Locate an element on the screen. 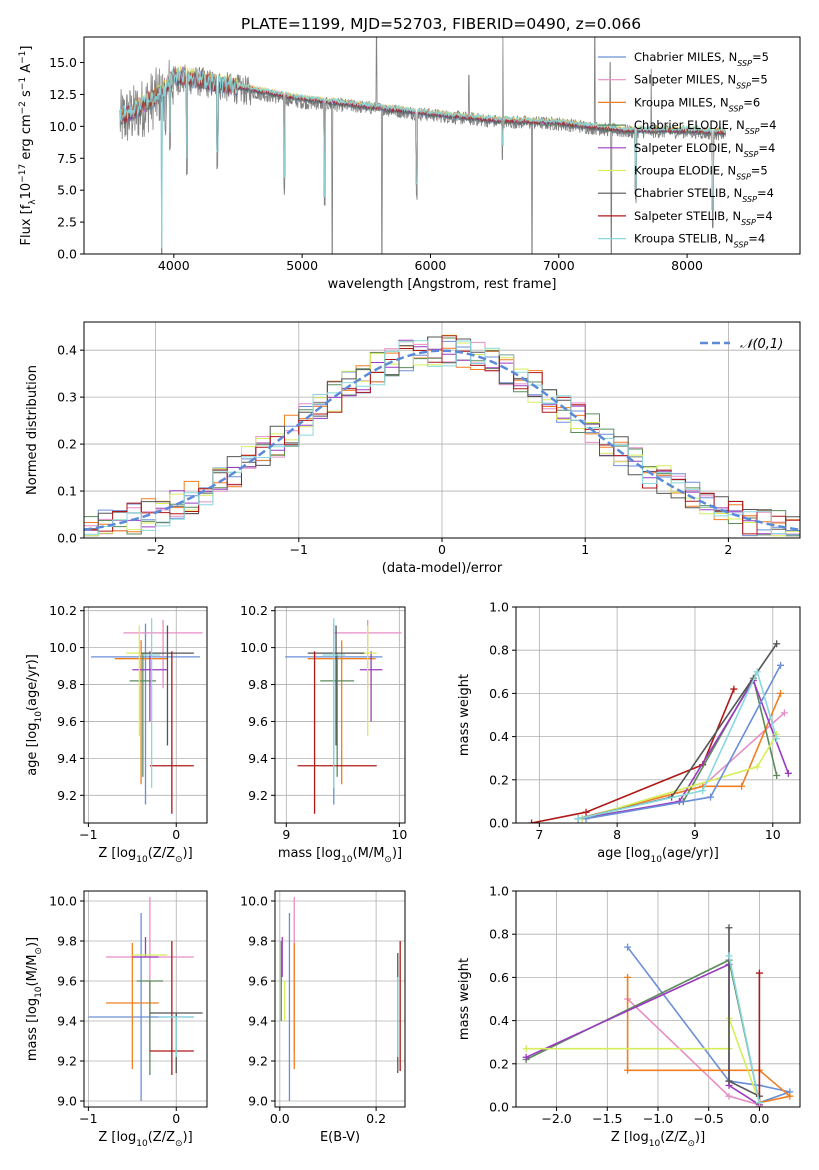  legend-entry: Kroupa STELIB, NSSP=4 is located at coordinates (699, 241).